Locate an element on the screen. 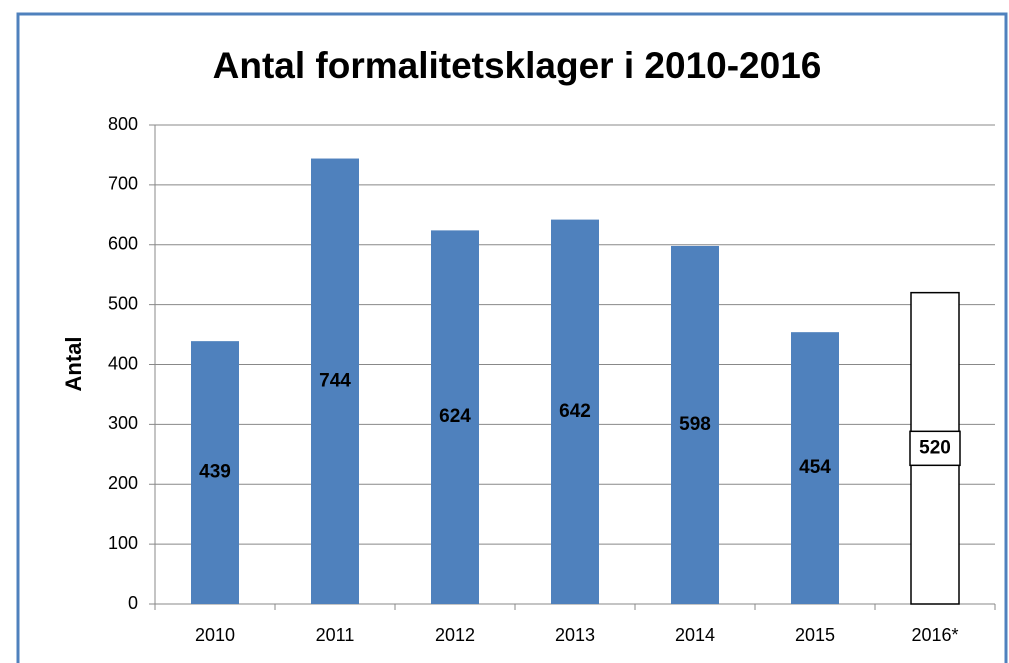 The image size is (1009, 663). value-label: 598 is located at coordinates (695, 424).